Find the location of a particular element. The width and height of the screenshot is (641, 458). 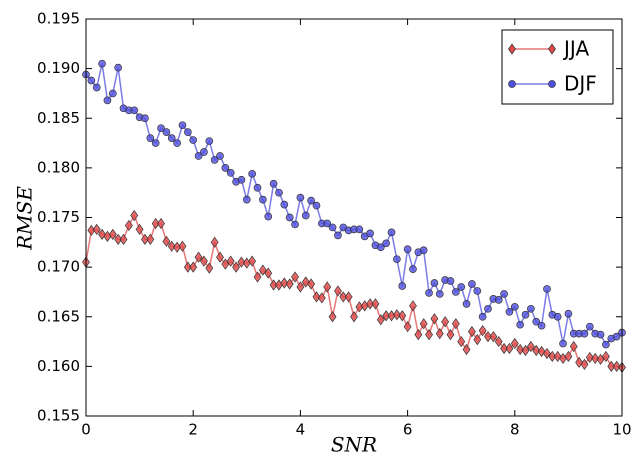

x-axis-label: SNR is located at coordinates (354, 445).